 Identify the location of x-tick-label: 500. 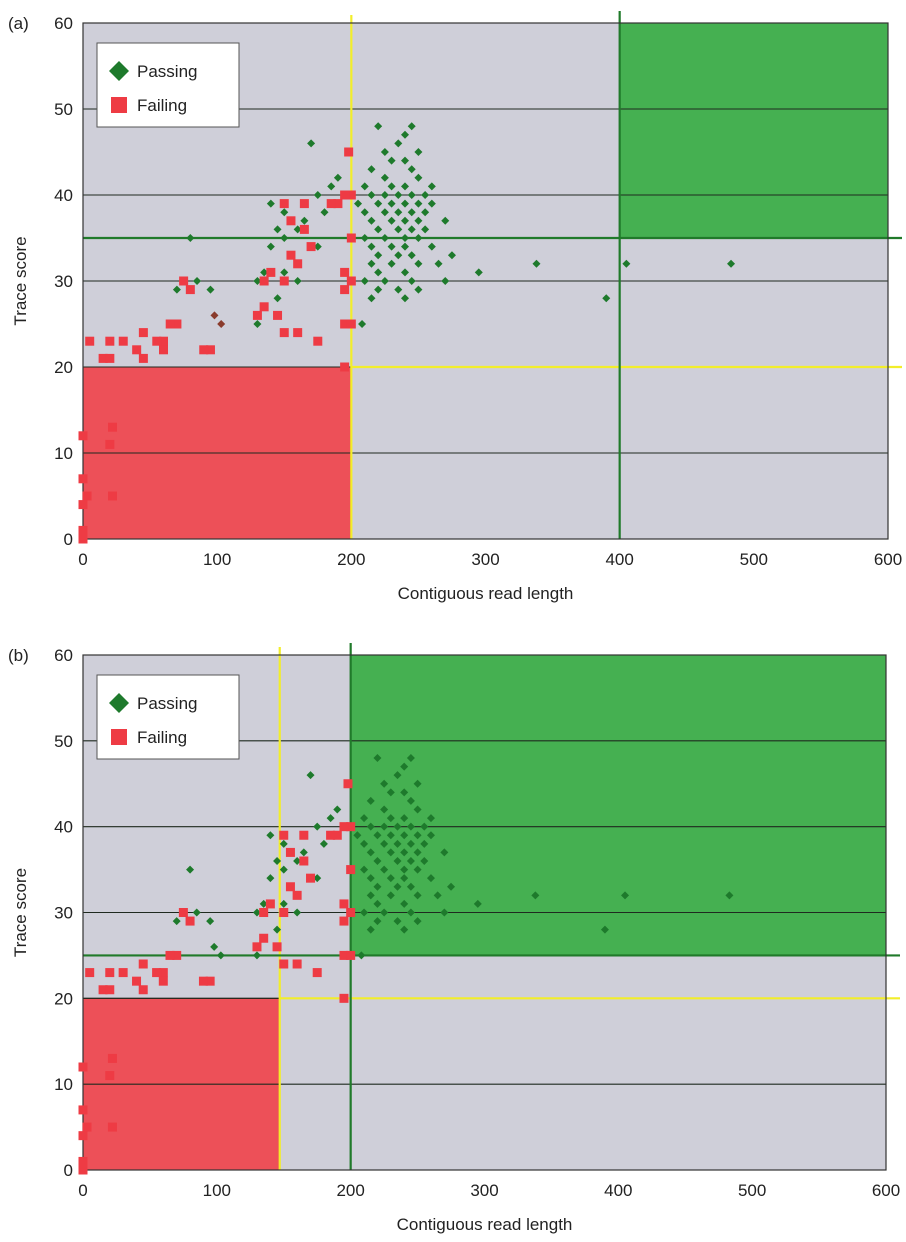
(754, 559).